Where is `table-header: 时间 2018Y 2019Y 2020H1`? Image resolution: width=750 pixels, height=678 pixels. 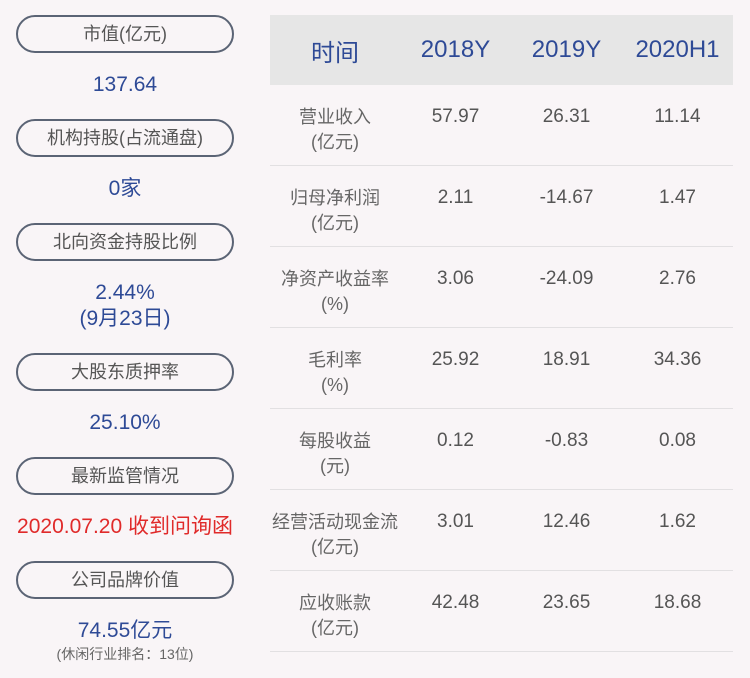
table-header: 时间 2018Y 2019Y 2020H1 is located at coordinates (501, 50).